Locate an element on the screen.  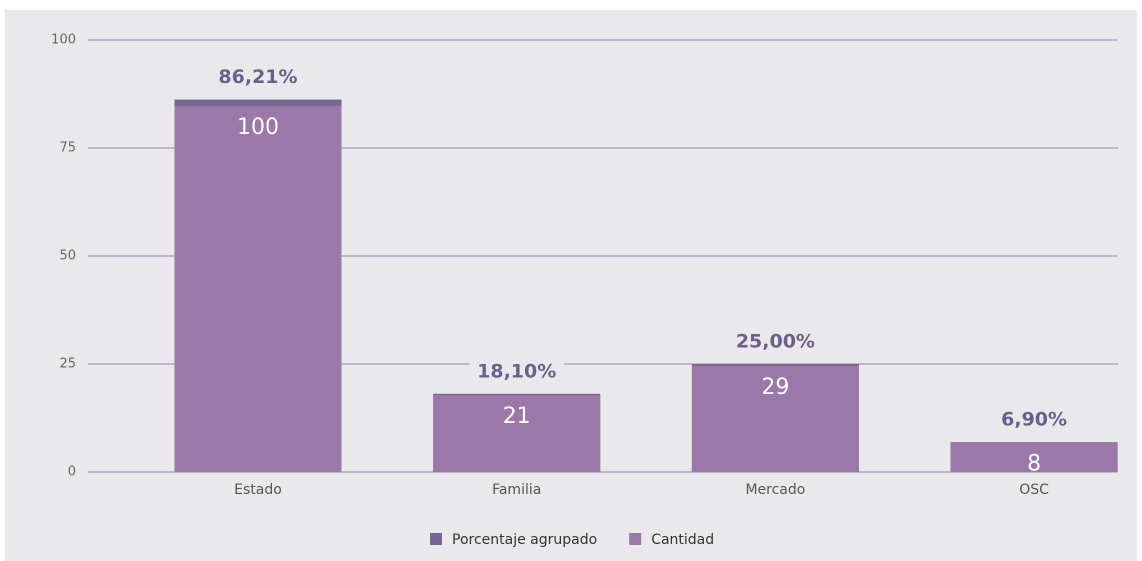
x-tick-label: Mercado is located at coordinates (775, 490).